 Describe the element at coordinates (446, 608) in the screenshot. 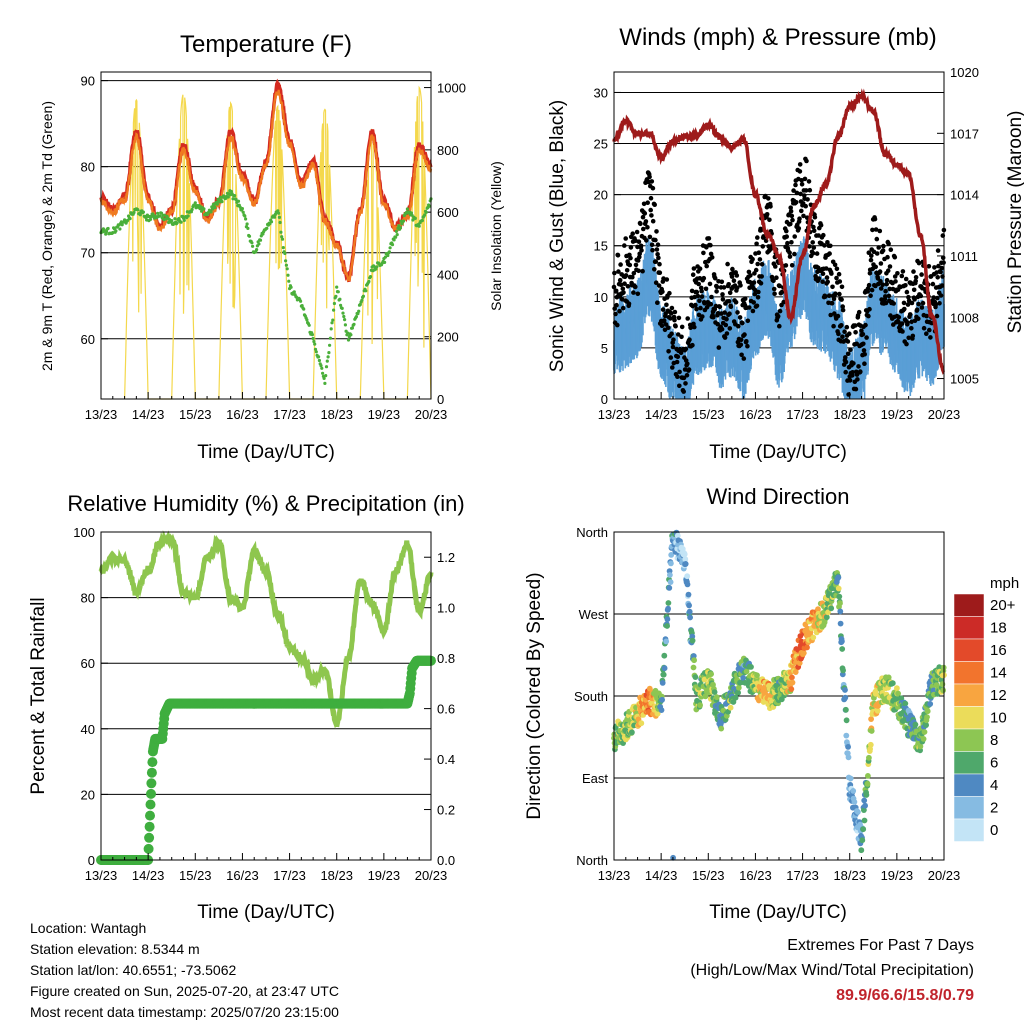

I see `y2-tick-label: 1.0` at that location.